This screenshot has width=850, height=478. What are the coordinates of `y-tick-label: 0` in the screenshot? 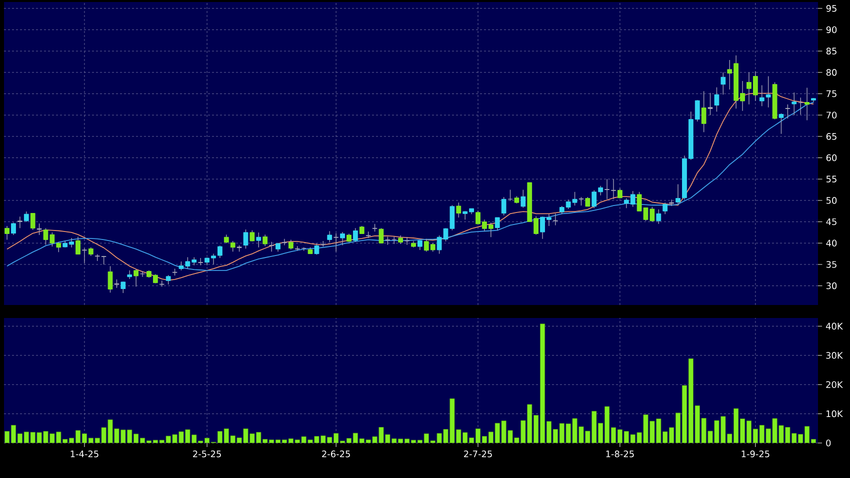 It's located at (828, 443).